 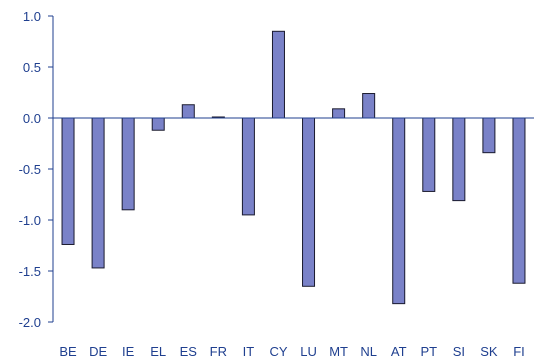 I want to click on x-category-label: PT, so click(x=428, y=351).